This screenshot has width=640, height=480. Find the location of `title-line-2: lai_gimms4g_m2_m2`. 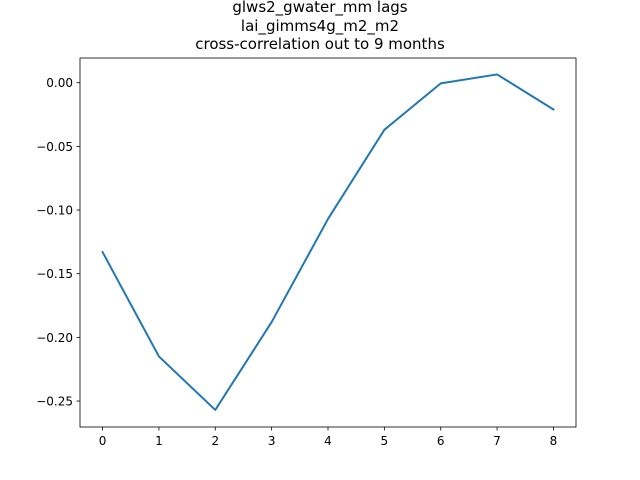

title-line-2: lai_gimms4g_m2_m2 is located at coordinates (320, 26).